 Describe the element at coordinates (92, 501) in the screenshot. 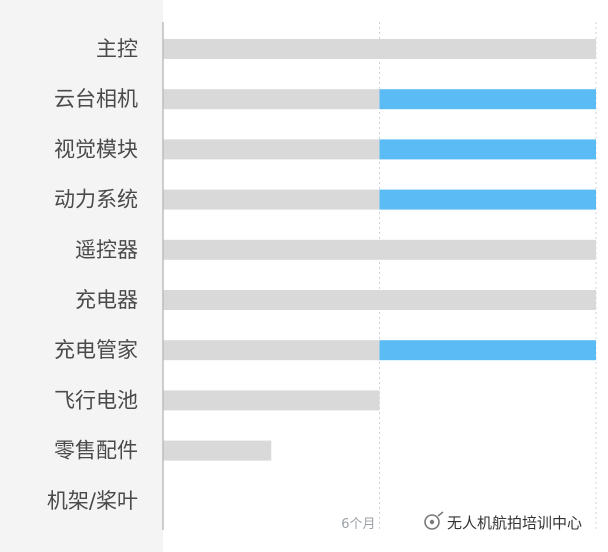

I see `category-label: 机架/桨叶` at that location.